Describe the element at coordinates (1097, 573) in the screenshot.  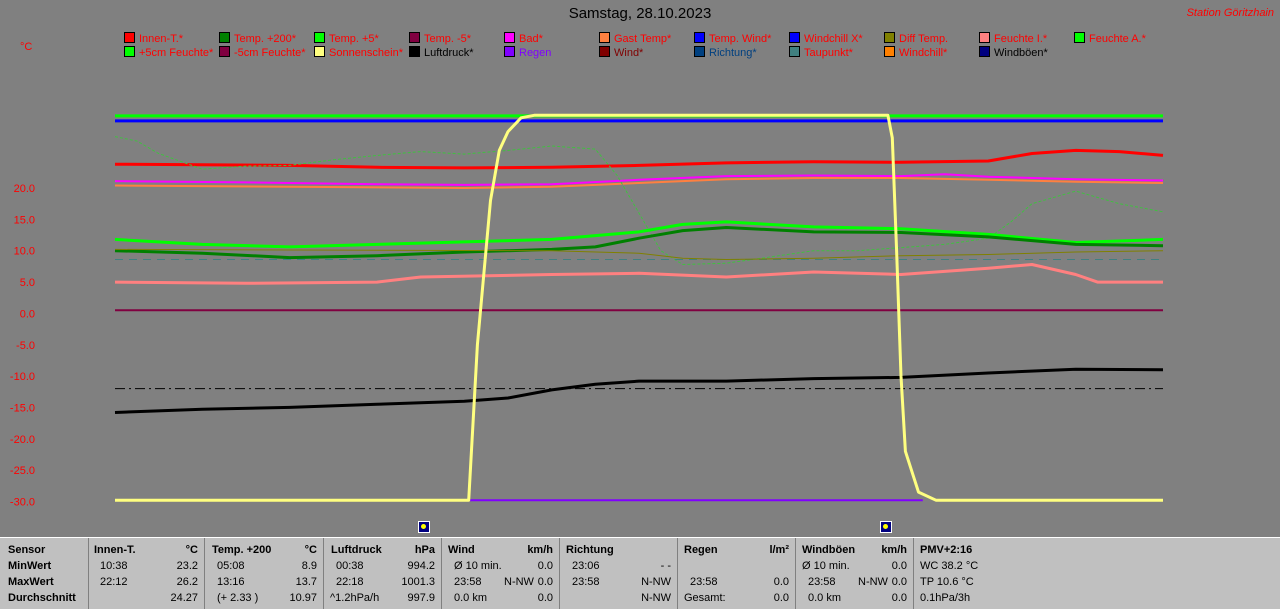
I see `pmv-column: PMV+2:16 WC 38.2 °C TP 10.6 °C 0.1hPa/3h` at that location.